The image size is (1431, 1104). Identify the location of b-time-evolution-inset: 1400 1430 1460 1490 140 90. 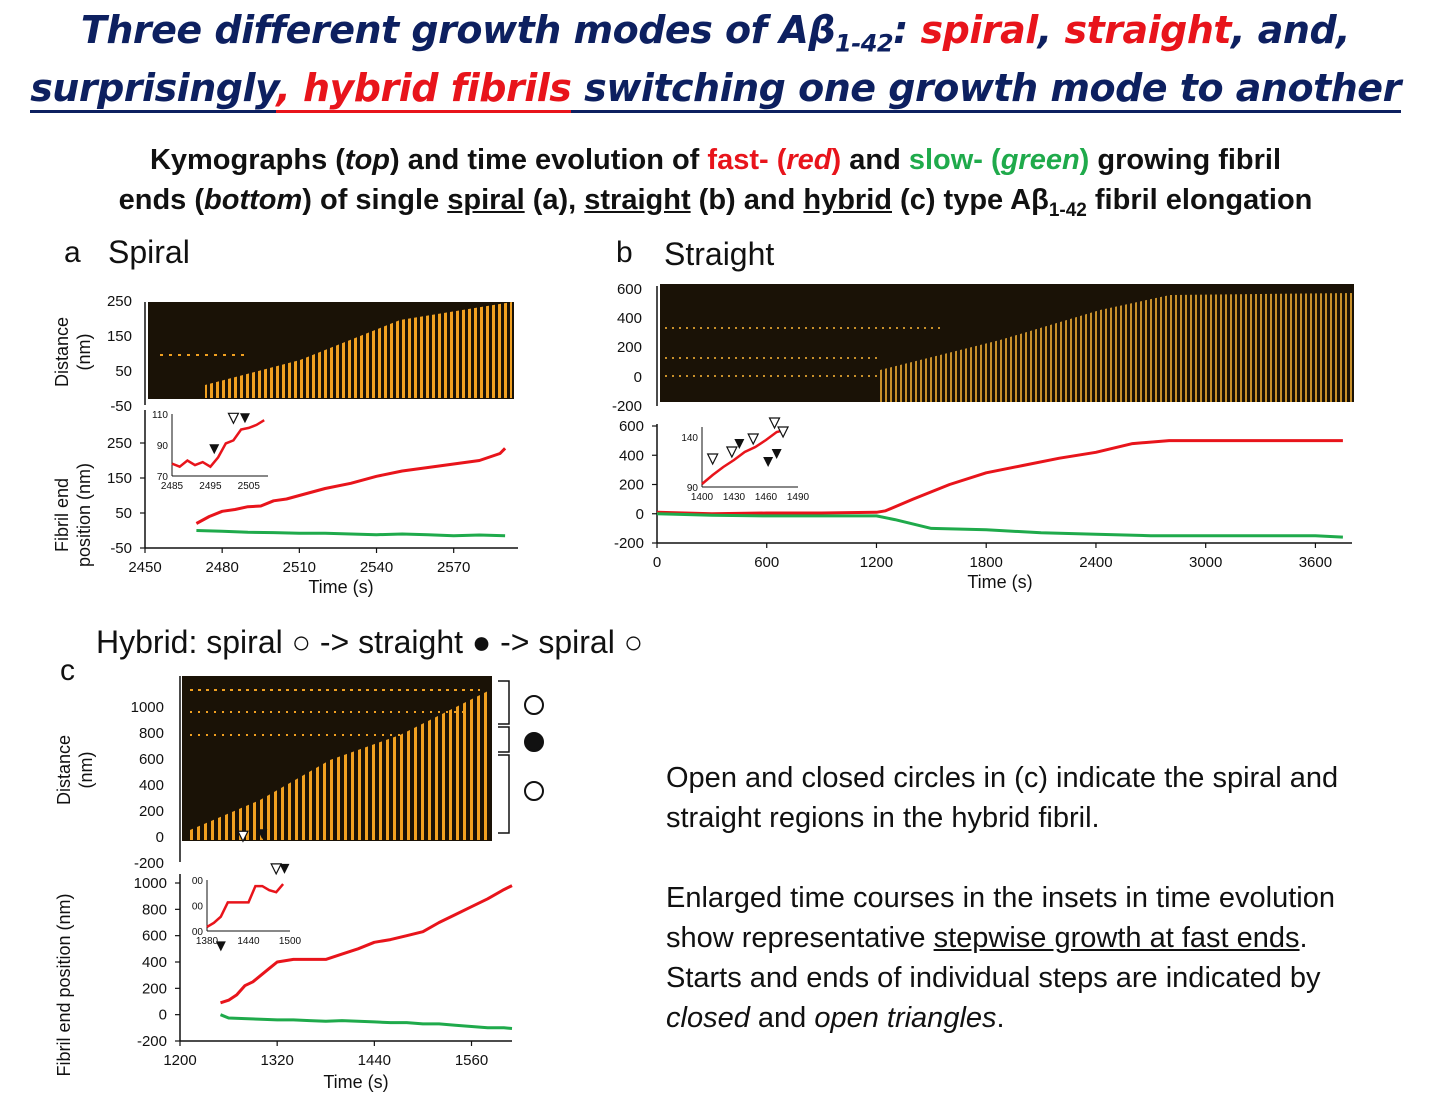
(745, 460).